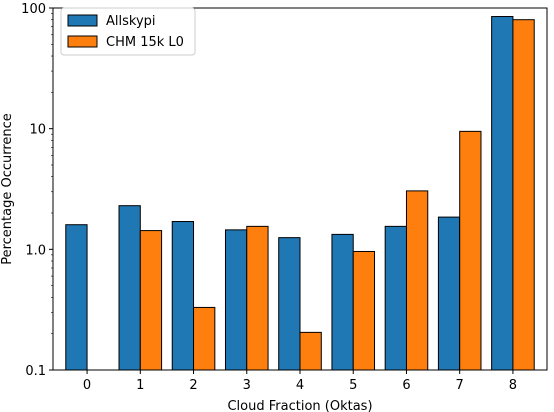 The image size is (554, 412). What do you see at coordinates (247, 385) in the screenshot?
I see `x-tick-label-3: 3` at bounding box center [247, 385].